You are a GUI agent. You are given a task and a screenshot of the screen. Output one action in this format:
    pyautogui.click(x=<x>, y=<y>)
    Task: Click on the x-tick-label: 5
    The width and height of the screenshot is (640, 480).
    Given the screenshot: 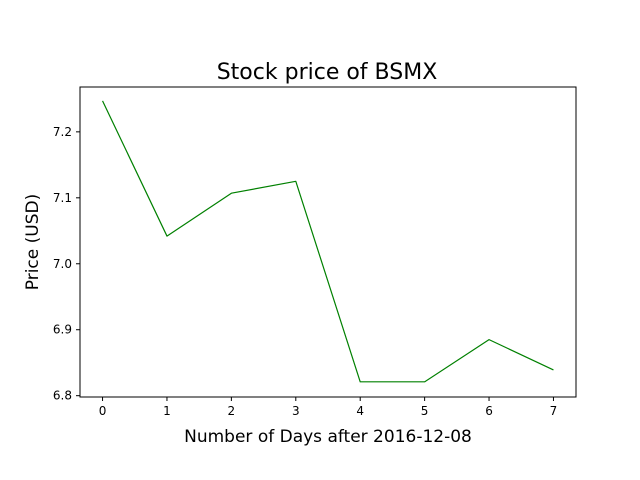 What is the action you would take?
    pyautogui.click(x=425, y=411)
    